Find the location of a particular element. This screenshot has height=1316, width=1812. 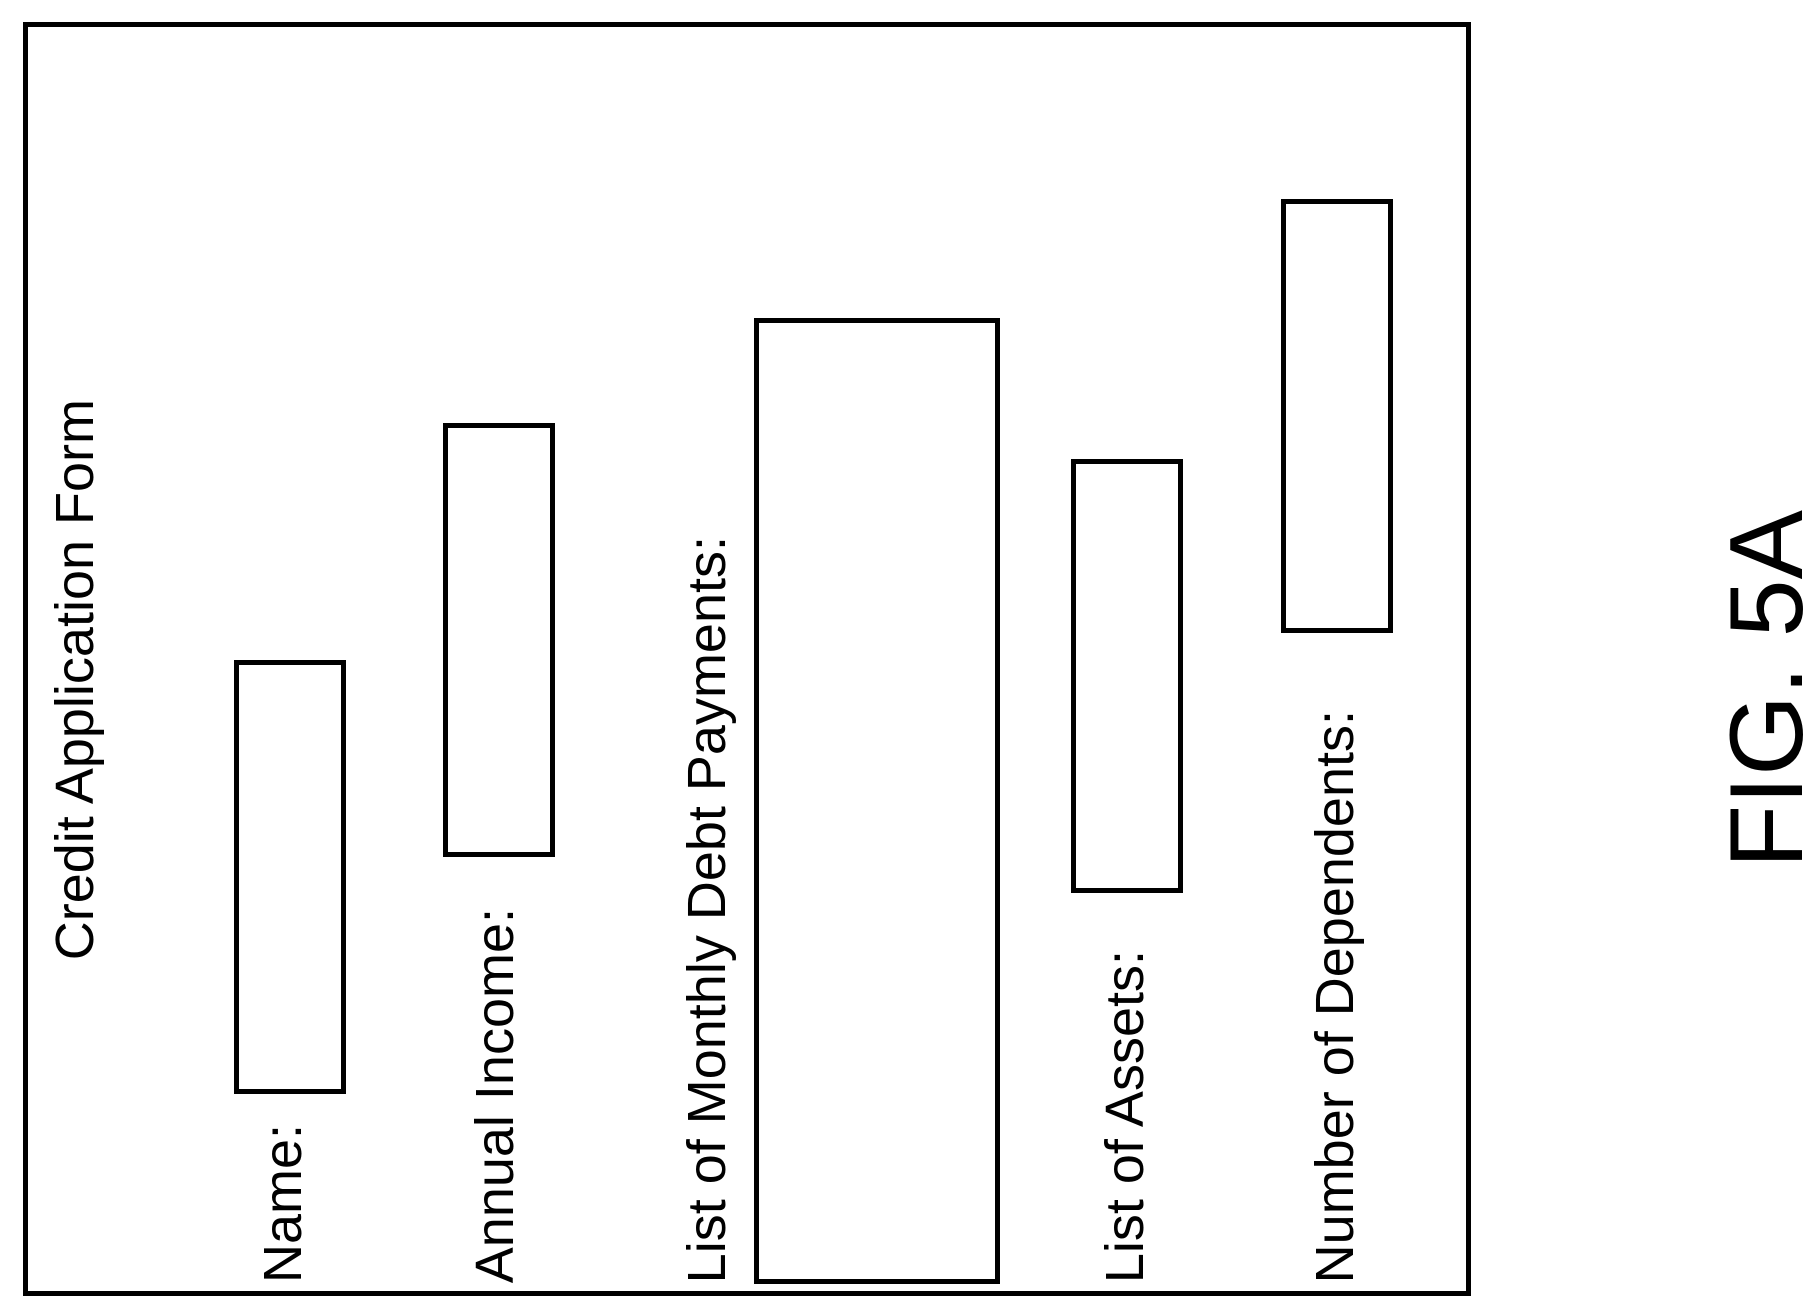

annual-income-label: Annual Income: is located at coordinates (495, 1095).